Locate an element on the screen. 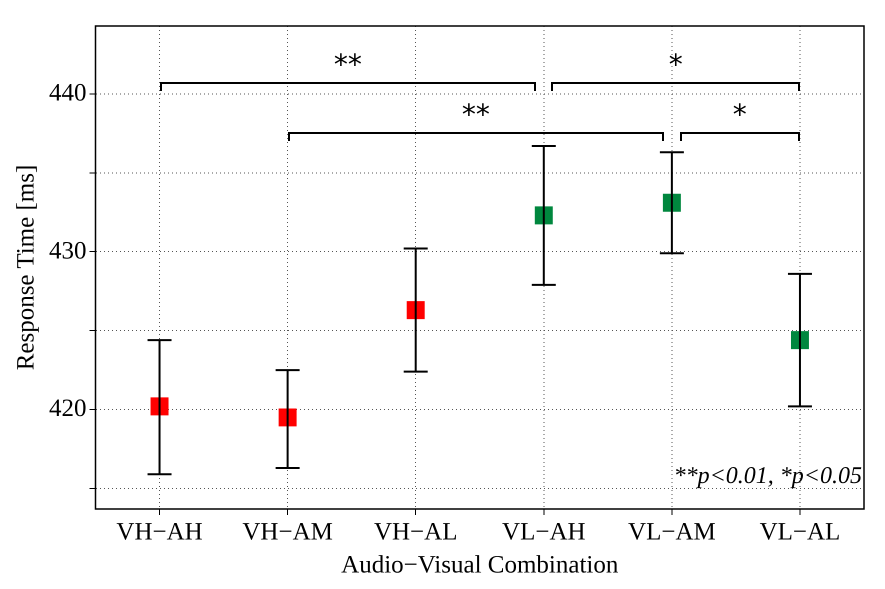 Image resolution: width=885 pixels, height=589 pixels. annotation: **p<0.01, *p<0.05 is located at coordinates (768, 476).